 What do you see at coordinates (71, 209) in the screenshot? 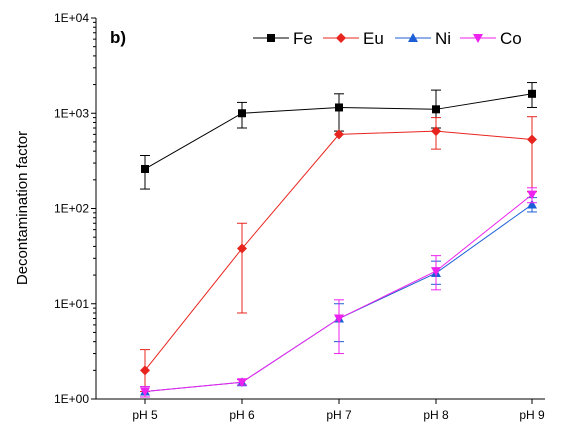
I see `y-tick-label: 1E+02` at bounding box center [71, 209].